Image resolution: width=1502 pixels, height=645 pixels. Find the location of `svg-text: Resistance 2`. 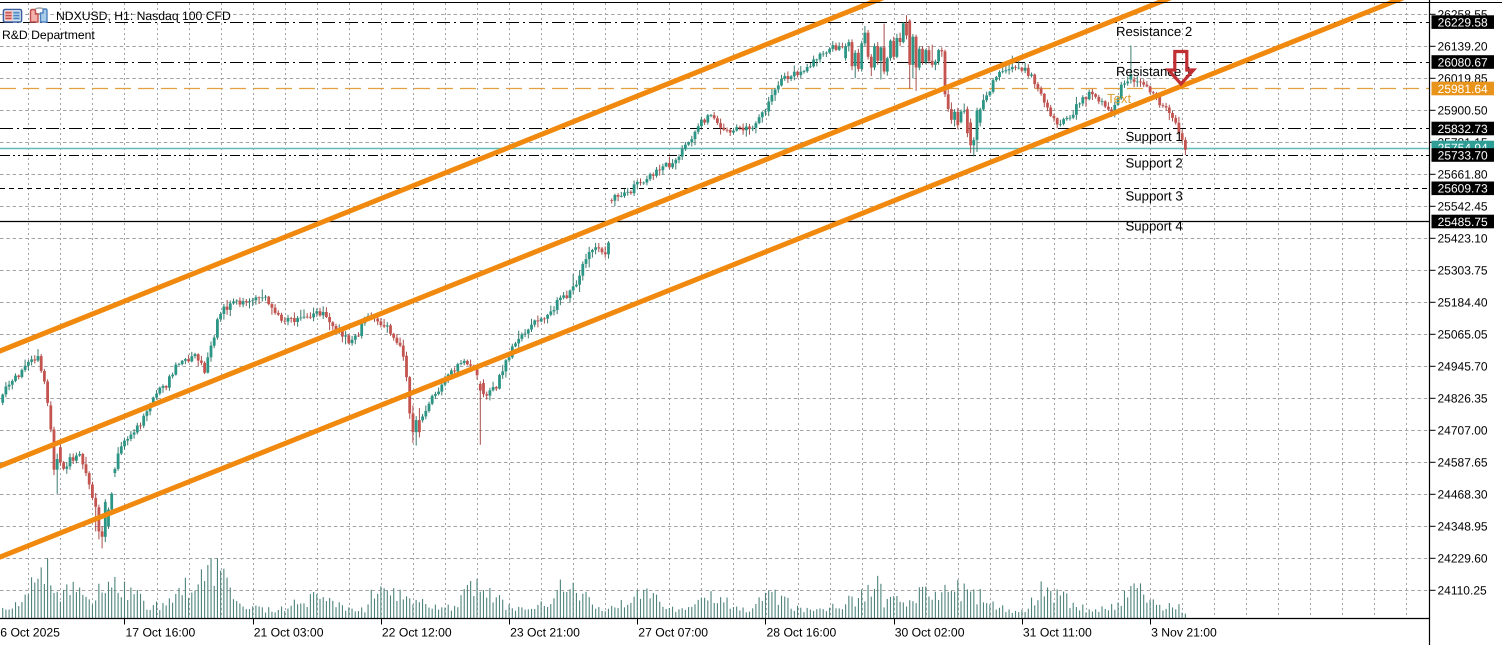

svg-text: Resistance 2 is located at coordinates (1154, 31).